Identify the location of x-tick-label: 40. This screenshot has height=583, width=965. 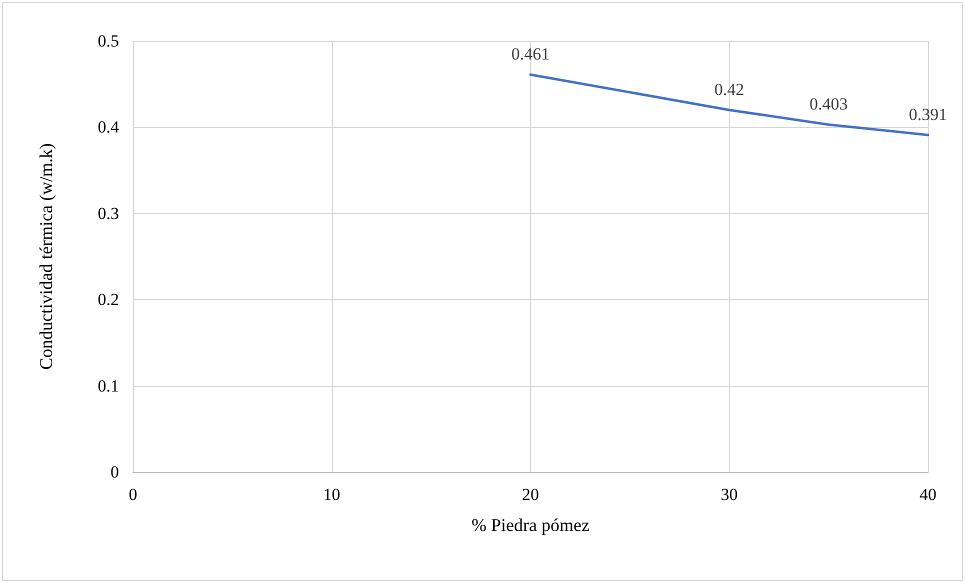
(928, 494).